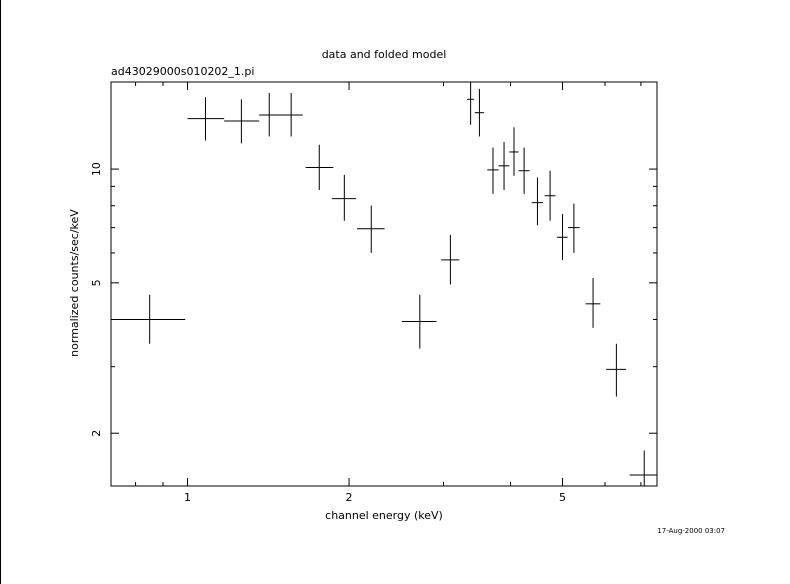 The height and width of the screenshot is (584, 790). What do you see at coordinates (74, 283) in the screenshot?
I see `y-axis-label: normalized counts/sec/keV` at bounding box center [74, 283].